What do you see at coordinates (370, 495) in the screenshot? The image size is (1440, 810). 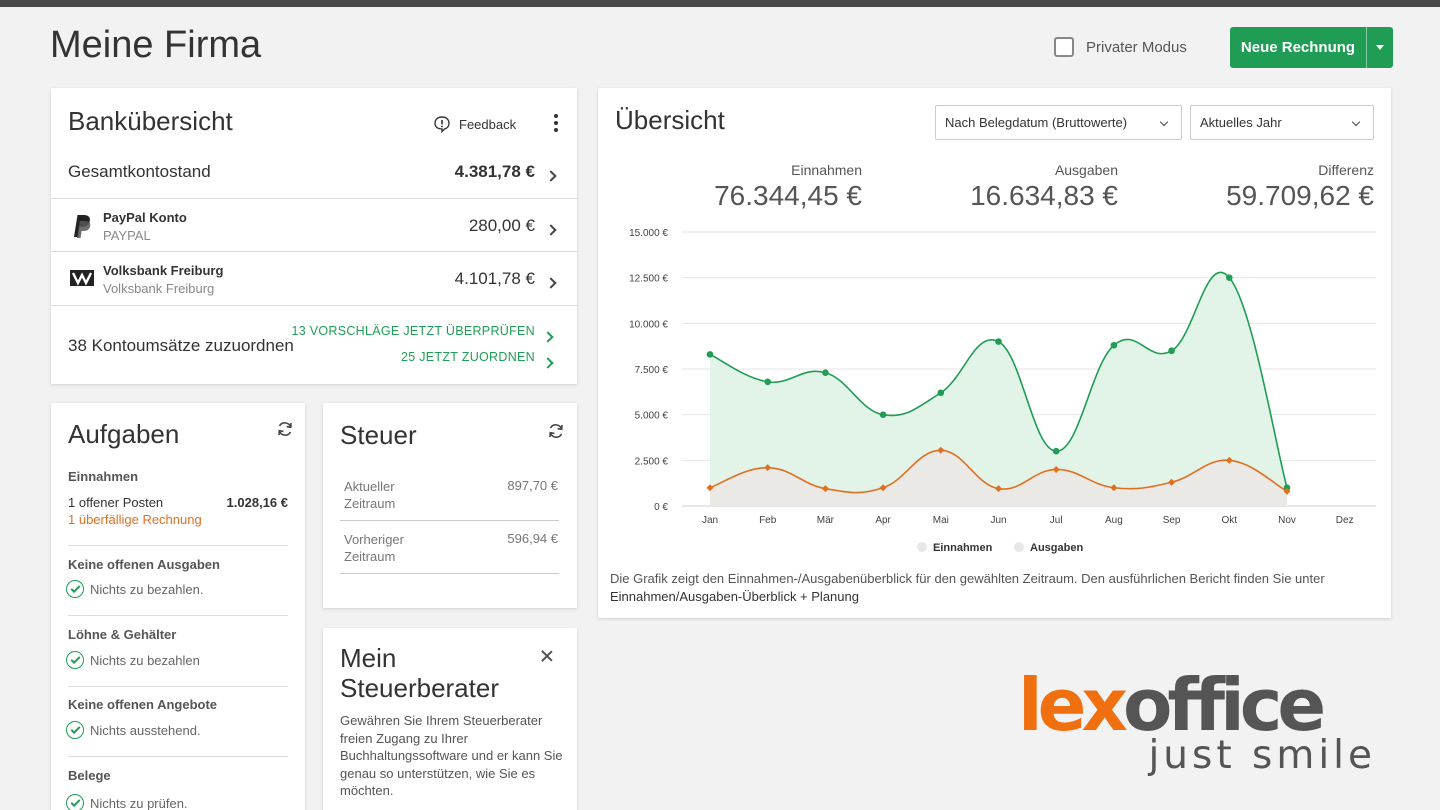 I see `tax-period-label: Aktueller Zeitraum` at bounding box center [370, 495].